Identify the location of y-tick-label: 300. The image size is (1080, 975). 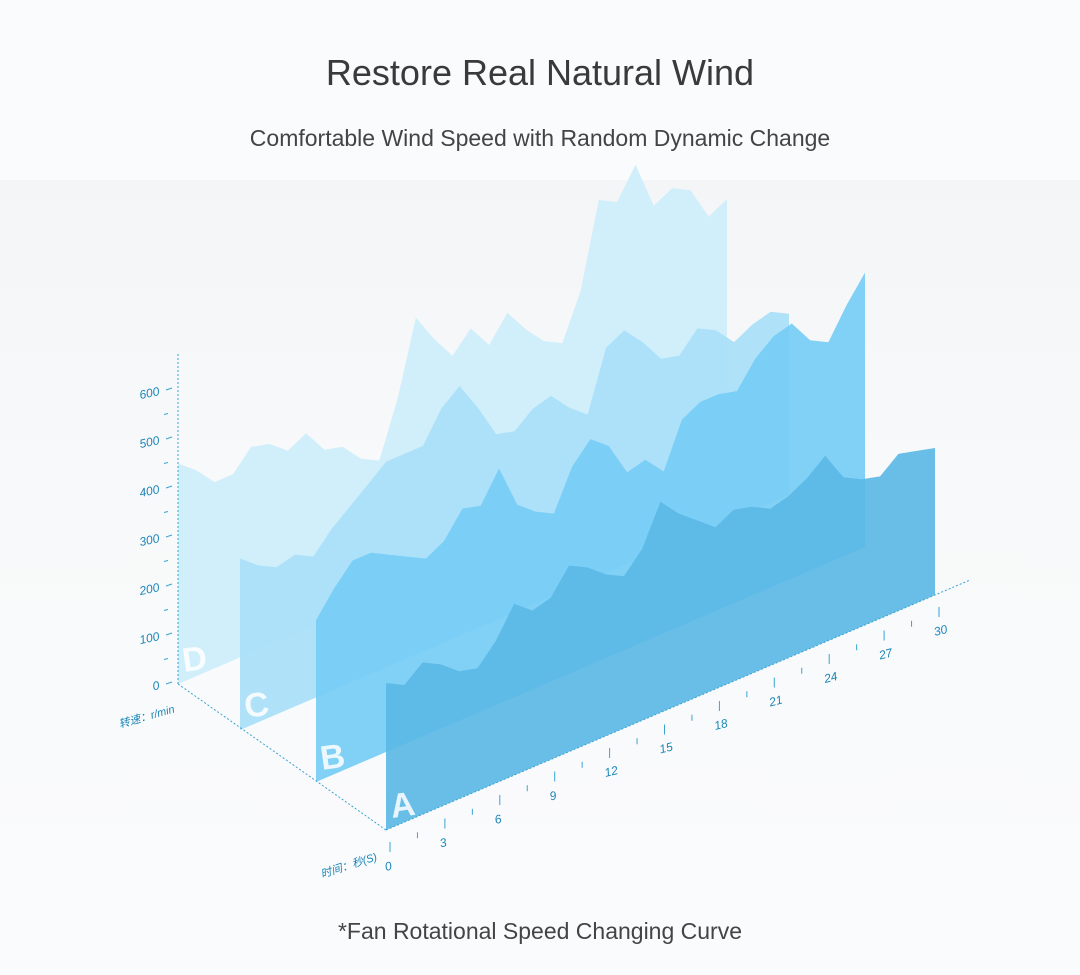
(149, 540).